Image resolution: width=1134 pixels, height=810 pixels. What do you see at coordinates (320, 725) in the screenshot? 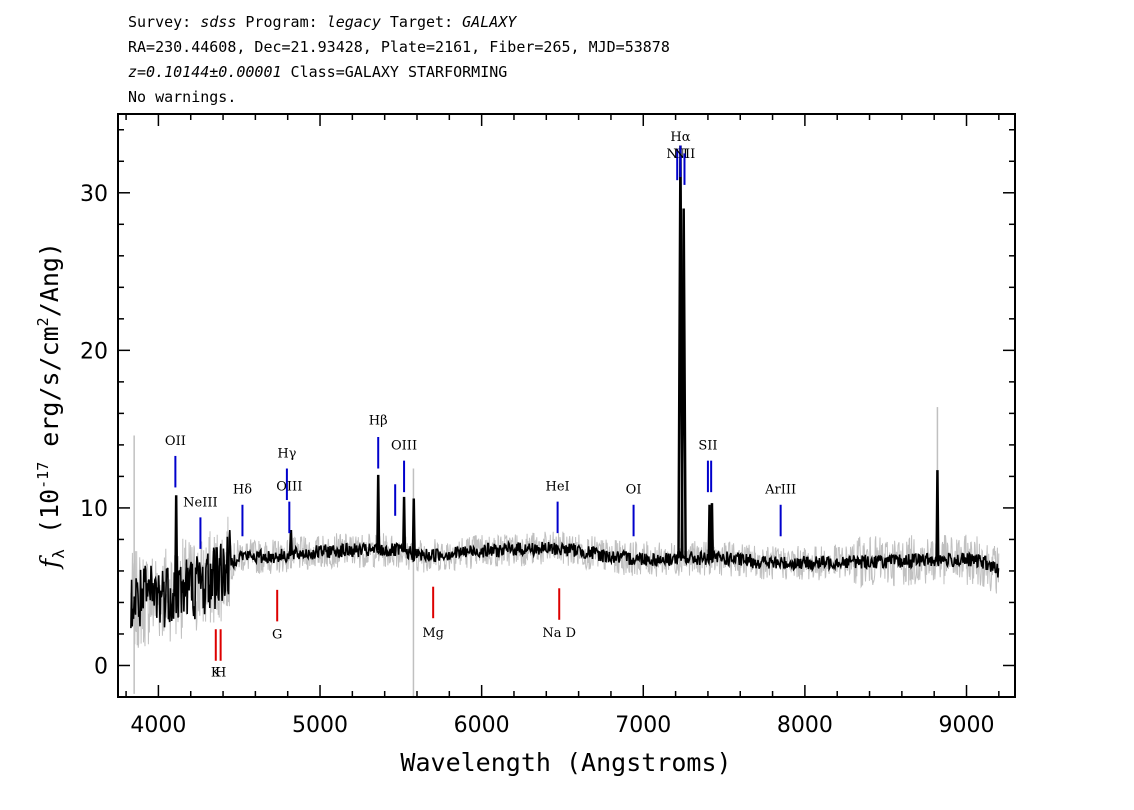
I see `x-tick-label: 5000` at bounding box center [320, 725].